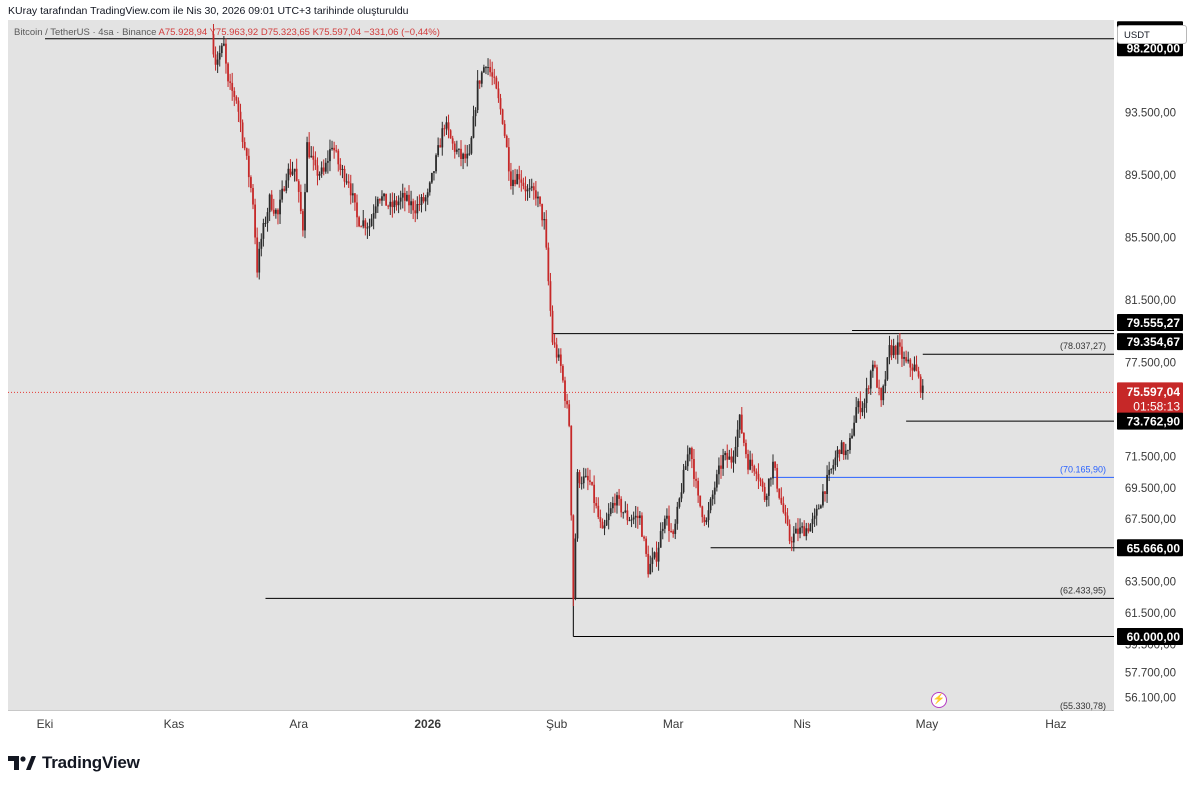 Image resolution: width=1200 pixels, height=785 pixels. I want to click on price-label: 65.666,00, so click(1154, 548).